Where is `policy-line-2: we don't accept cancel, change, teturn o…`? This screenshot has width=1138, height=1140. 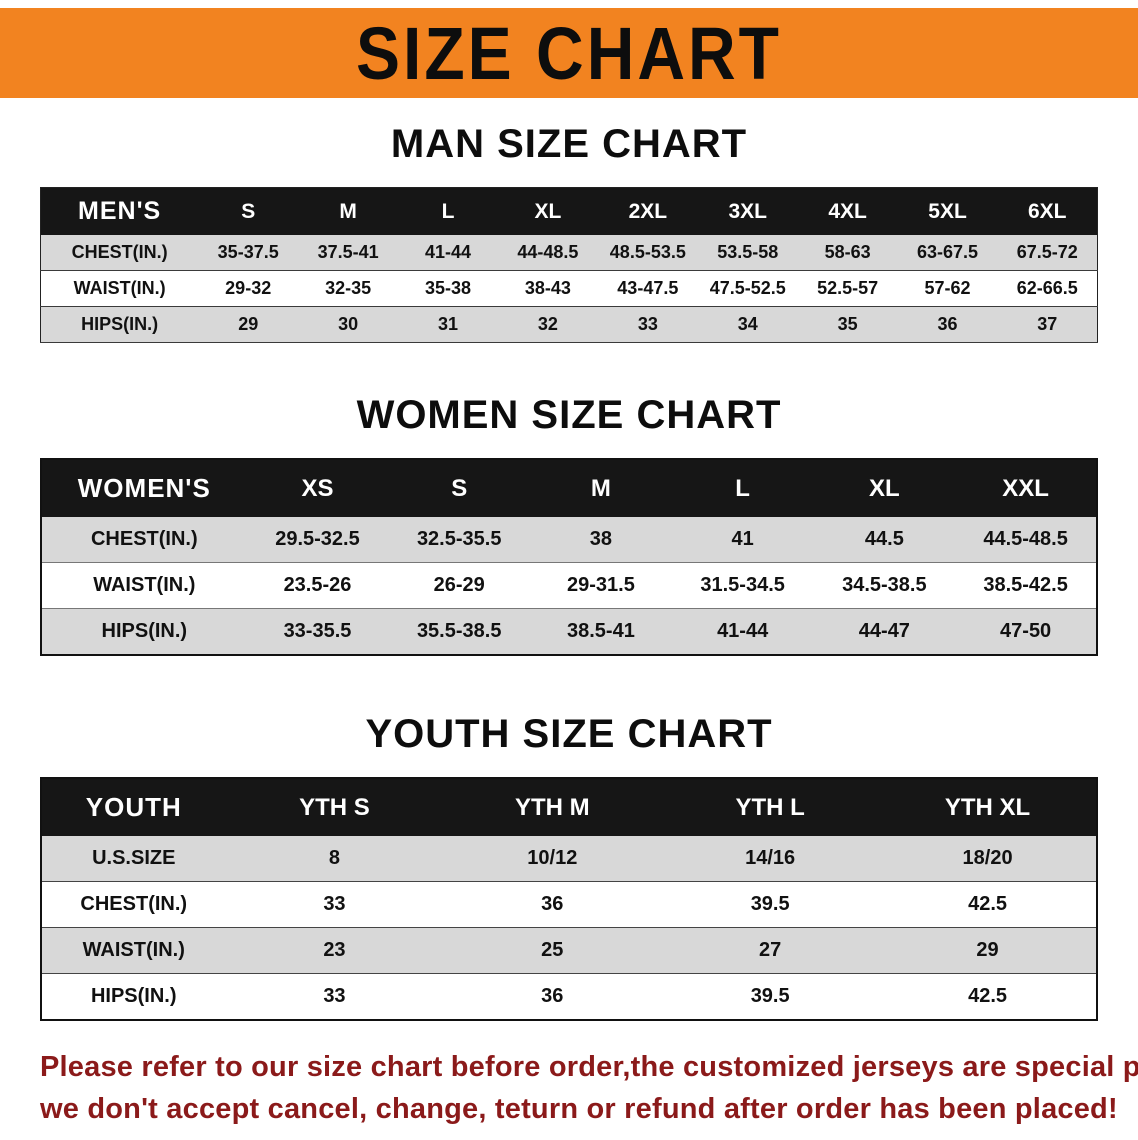 policy-line-2: we don't accept cancel, change, teturn o… is located at coordinates (579, 1109).